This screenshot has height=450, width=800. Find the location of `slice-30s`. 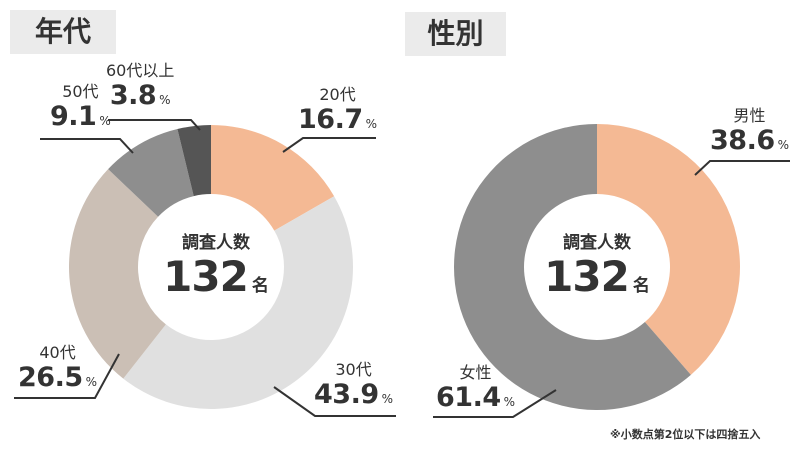

slice-30s is located at coordinates (238, 302).